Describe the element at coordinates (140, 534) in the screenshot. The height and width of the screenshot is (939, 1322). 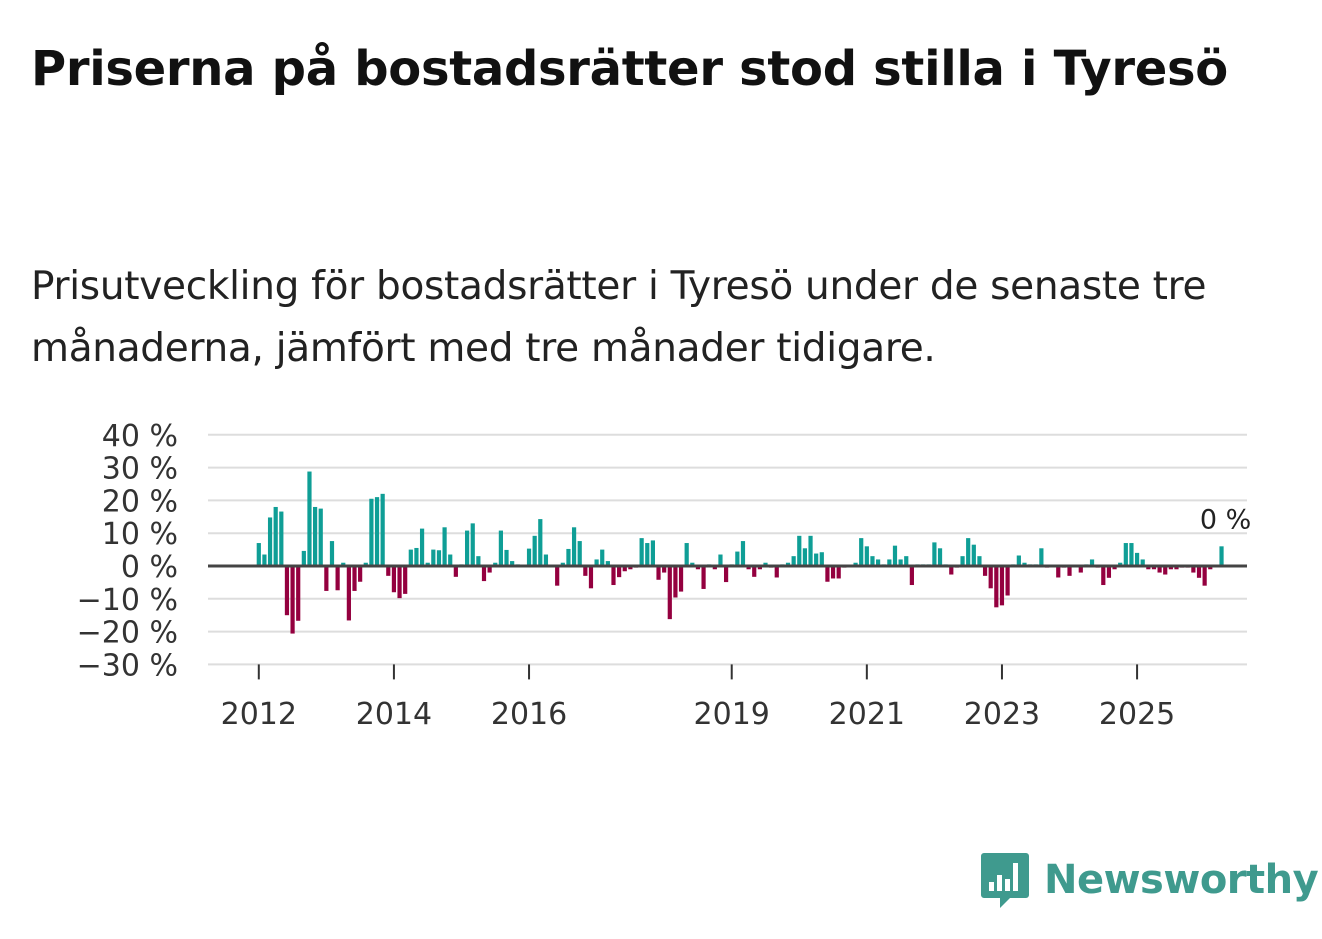
I see `y-tick-label: 10 %` at that location.